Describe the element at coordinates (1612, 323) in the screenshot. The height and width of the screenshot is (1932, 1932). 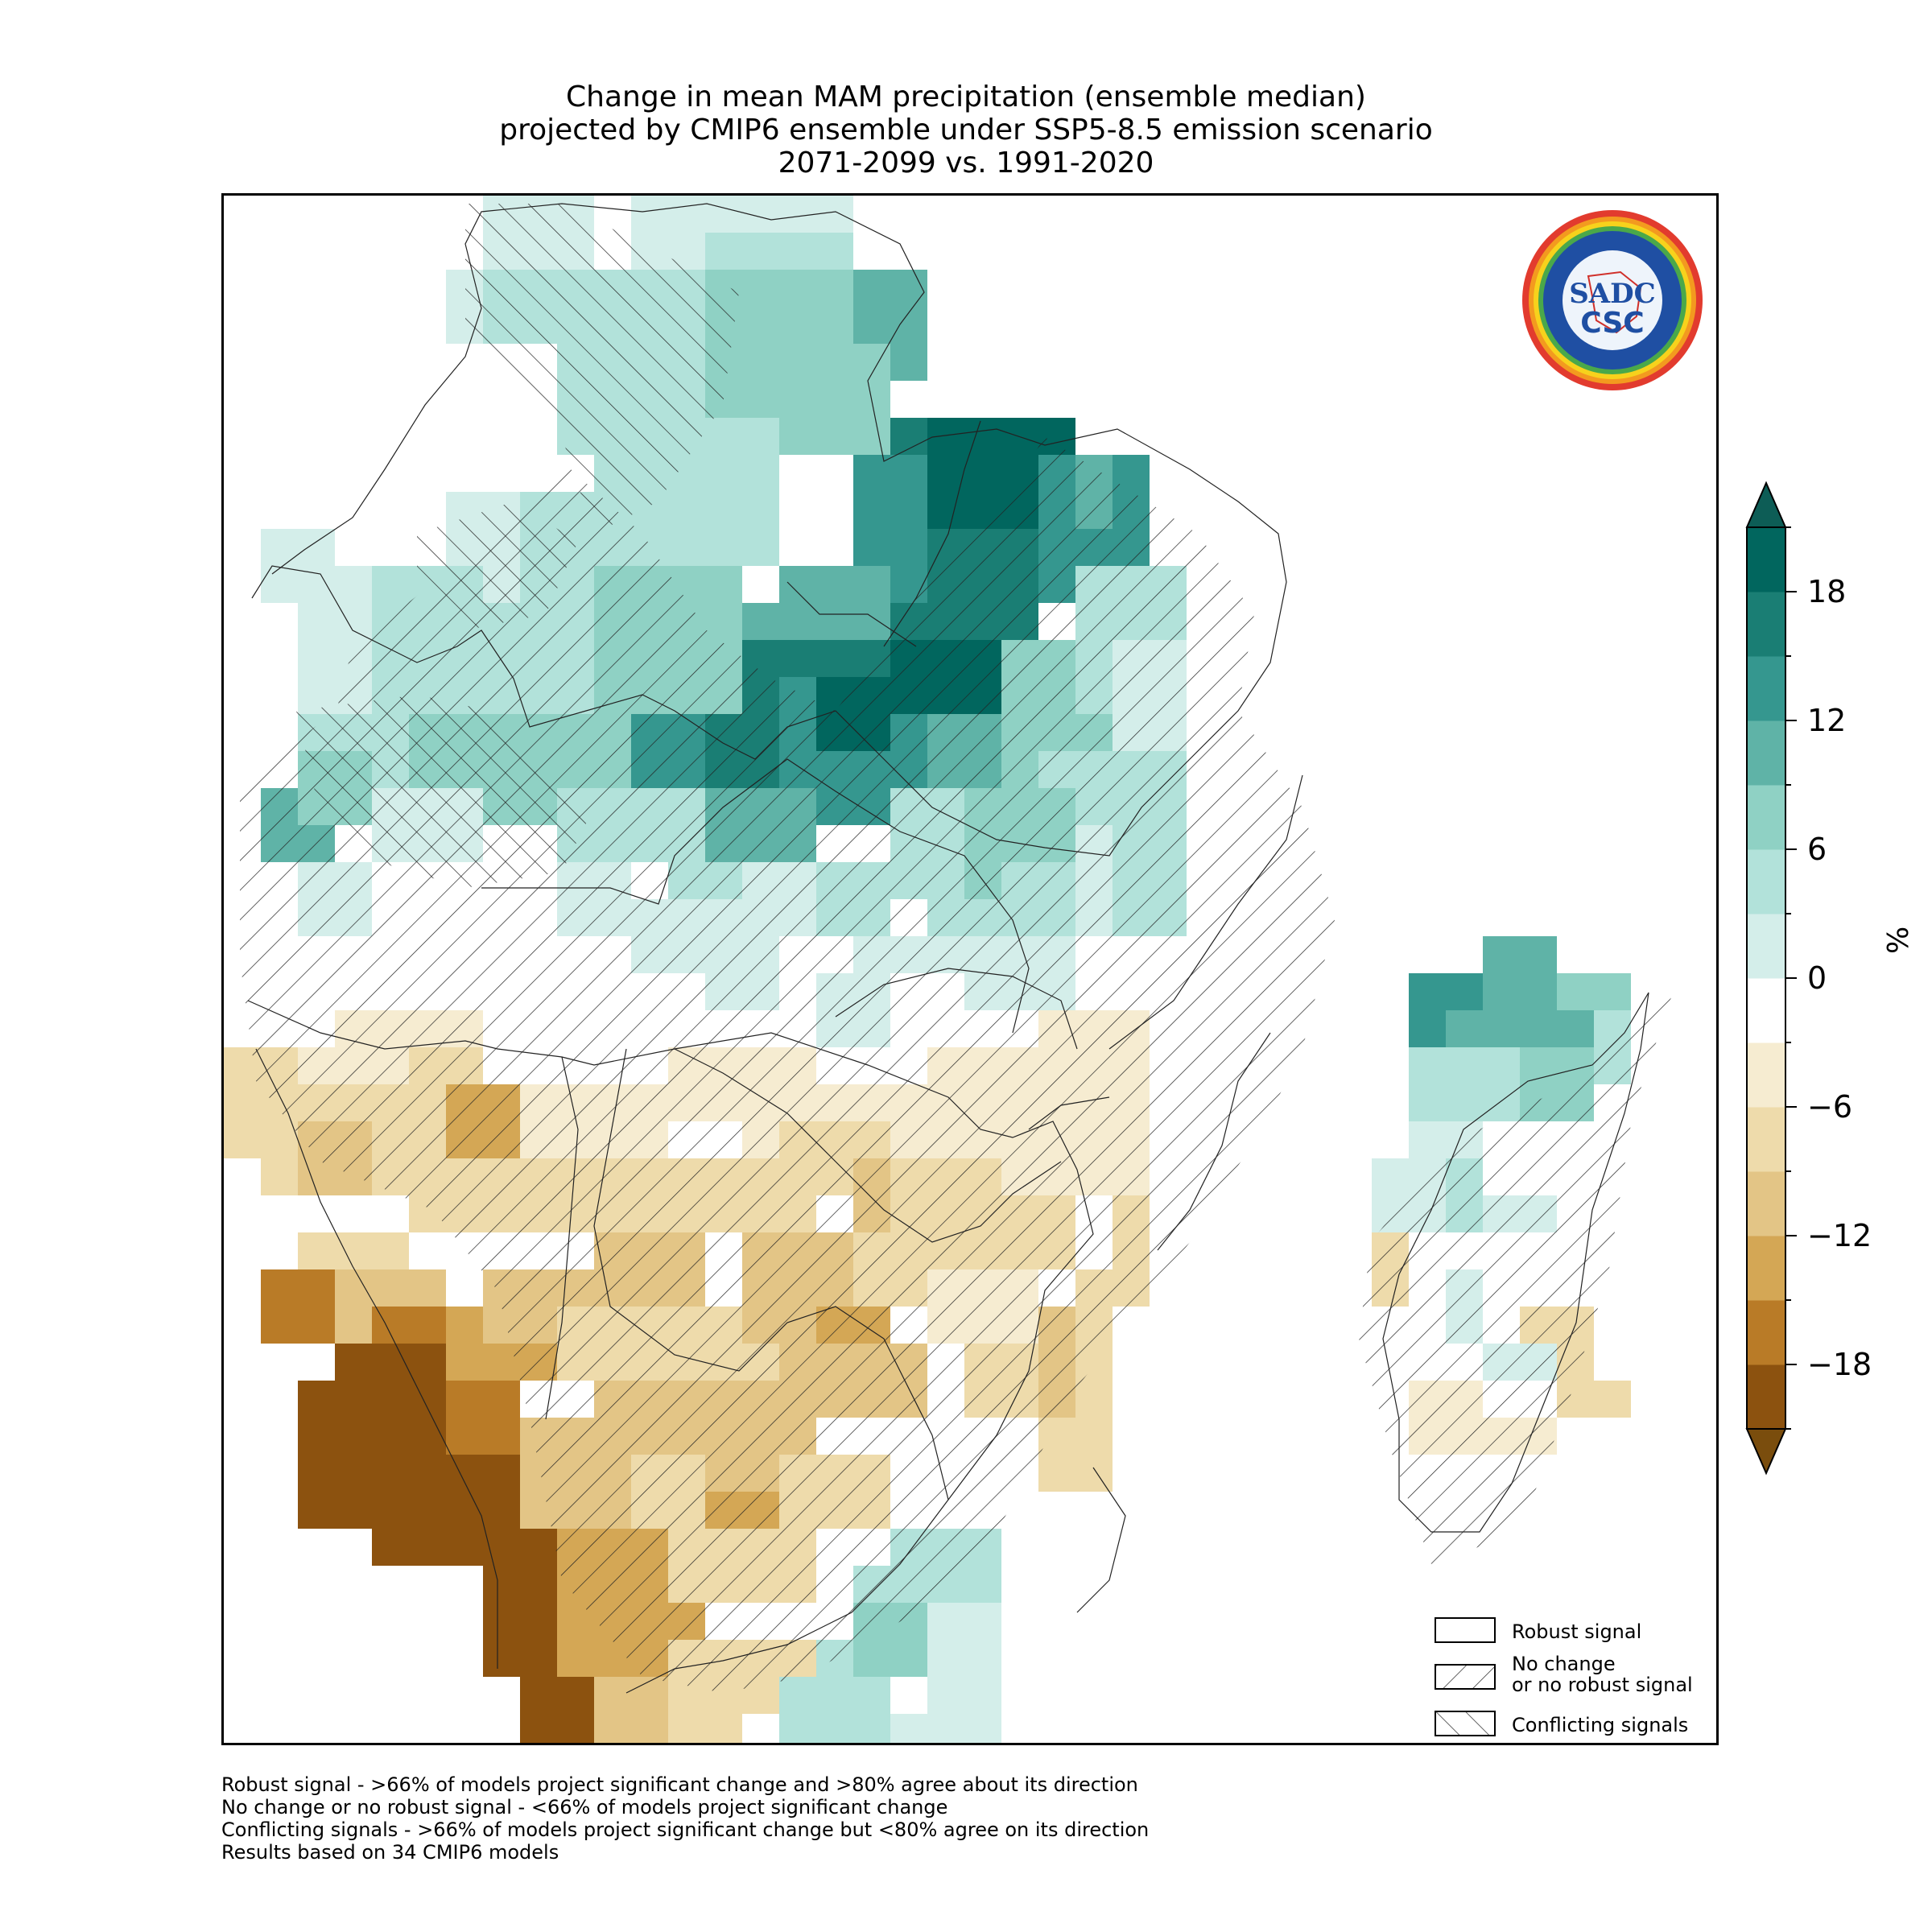
I see `svg-text: CSC` at that location.